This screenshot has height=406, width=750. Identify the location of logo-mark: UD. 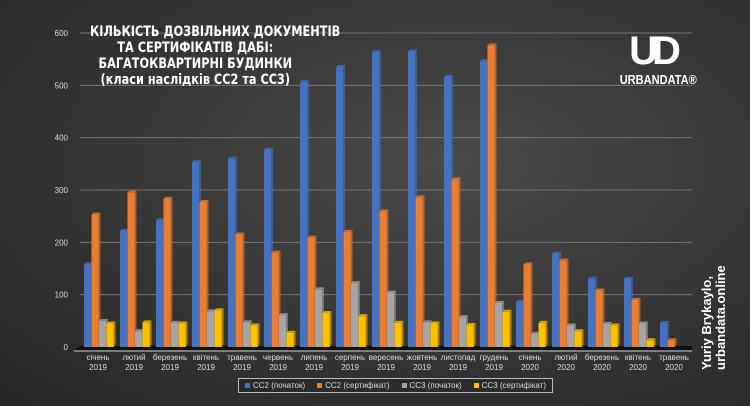
(655, 51).